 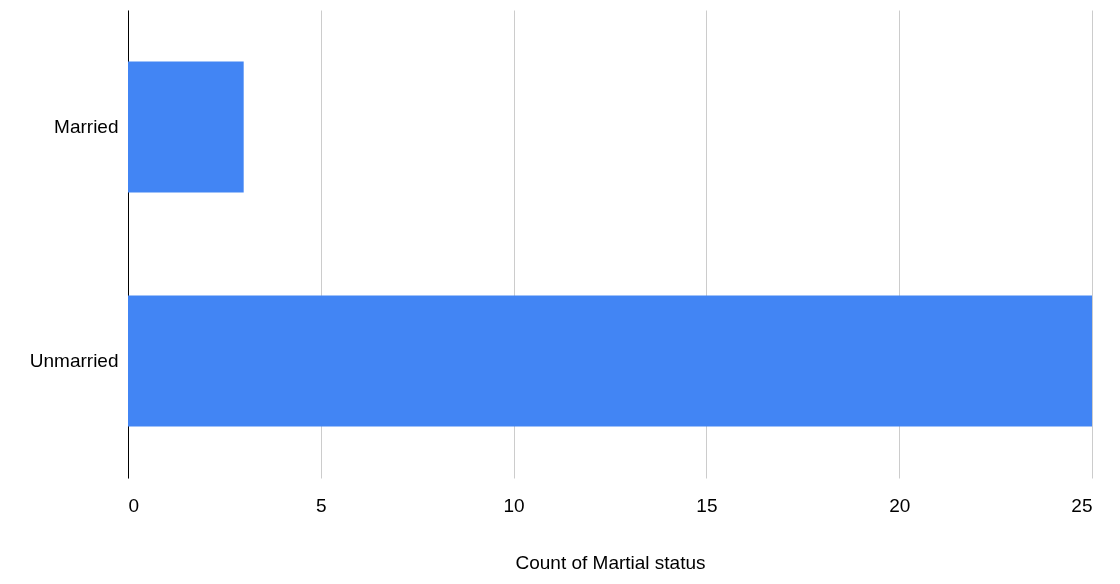 What do you see at coordinates (1082, 505) in the screenshot?
I see `x-tick-label: 25` at bounding box center [1082, 505].